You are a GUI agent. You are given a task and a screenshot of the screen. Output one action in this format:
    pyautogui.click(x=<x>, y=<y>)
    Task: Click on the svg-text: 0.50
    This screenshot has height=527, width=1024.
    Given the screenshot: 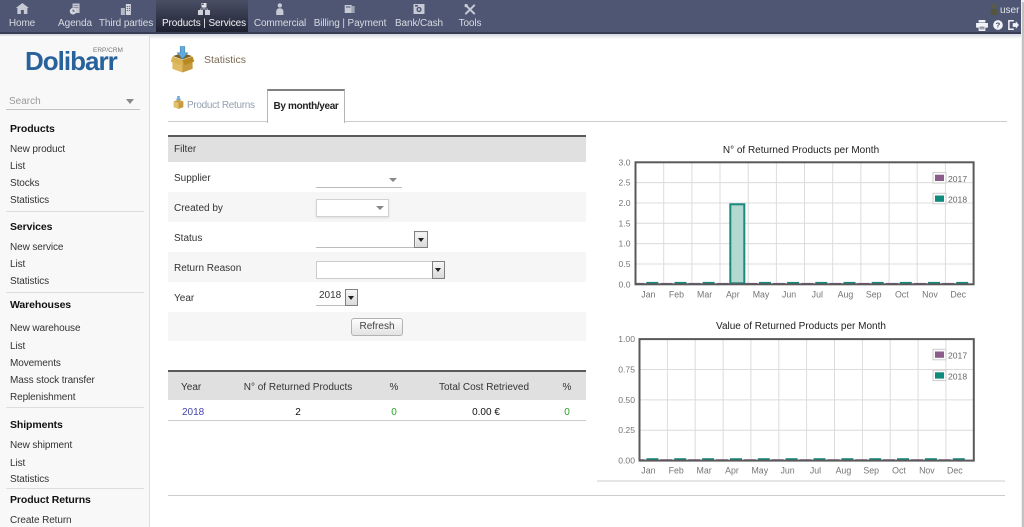 What is the action you would take?
    pyautogui.click(x=626, y=400)
    